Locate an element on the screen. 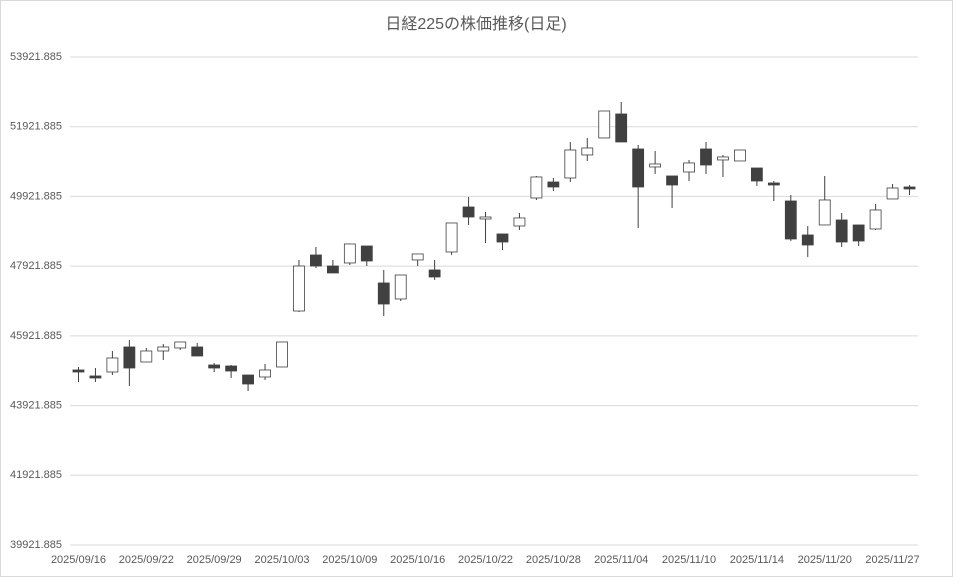 This screenshot has height=577, width=953. chart-title: 日経225の株価推移(日足) is located at coordinates (475, 24).